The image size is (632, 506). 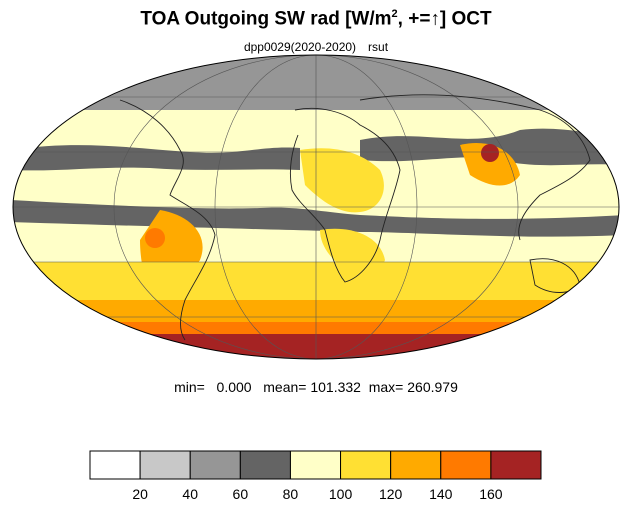 I want to click on mean-label: mean=, so click(x=285, y=387).